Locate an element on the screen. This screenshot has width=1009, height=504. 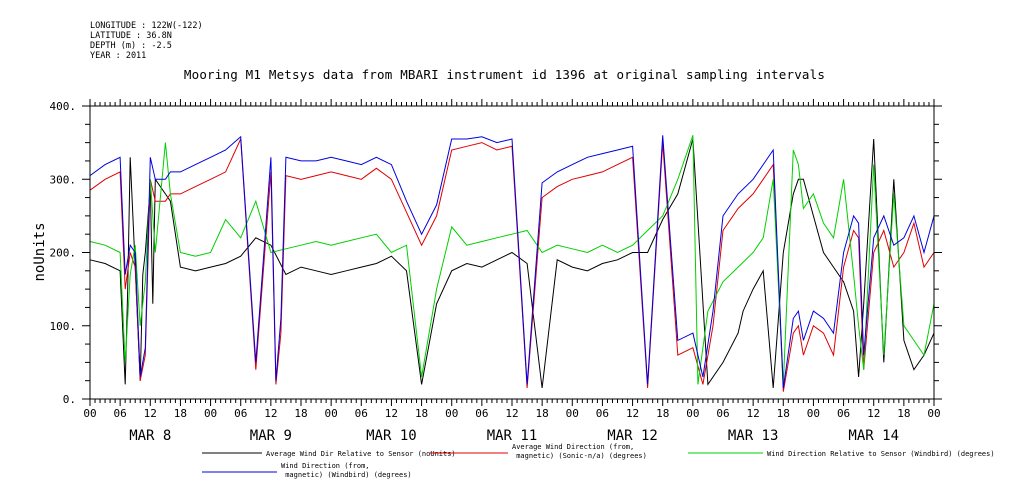
x-day-label: MAR 12 is located at coordinates (632, 436).